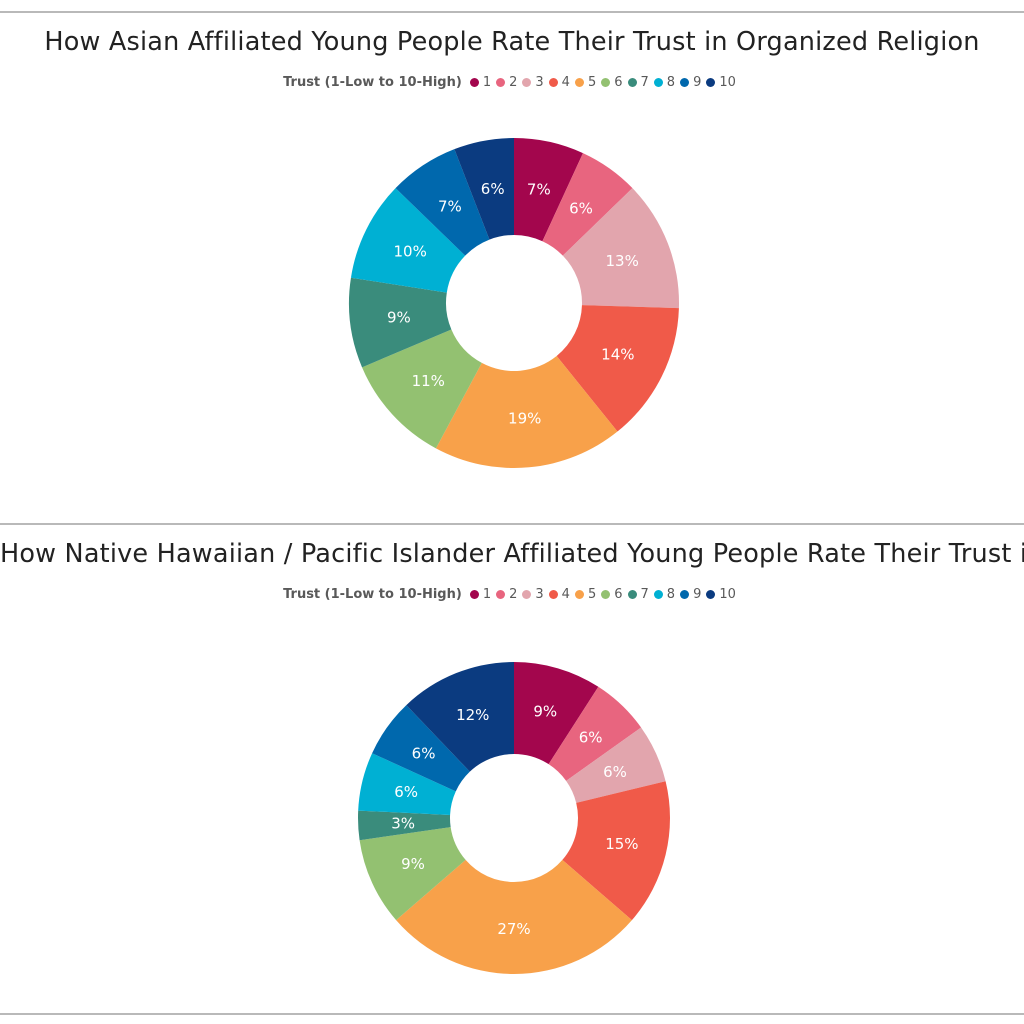  I want to click on data-label: 12%, so click(472, 715).